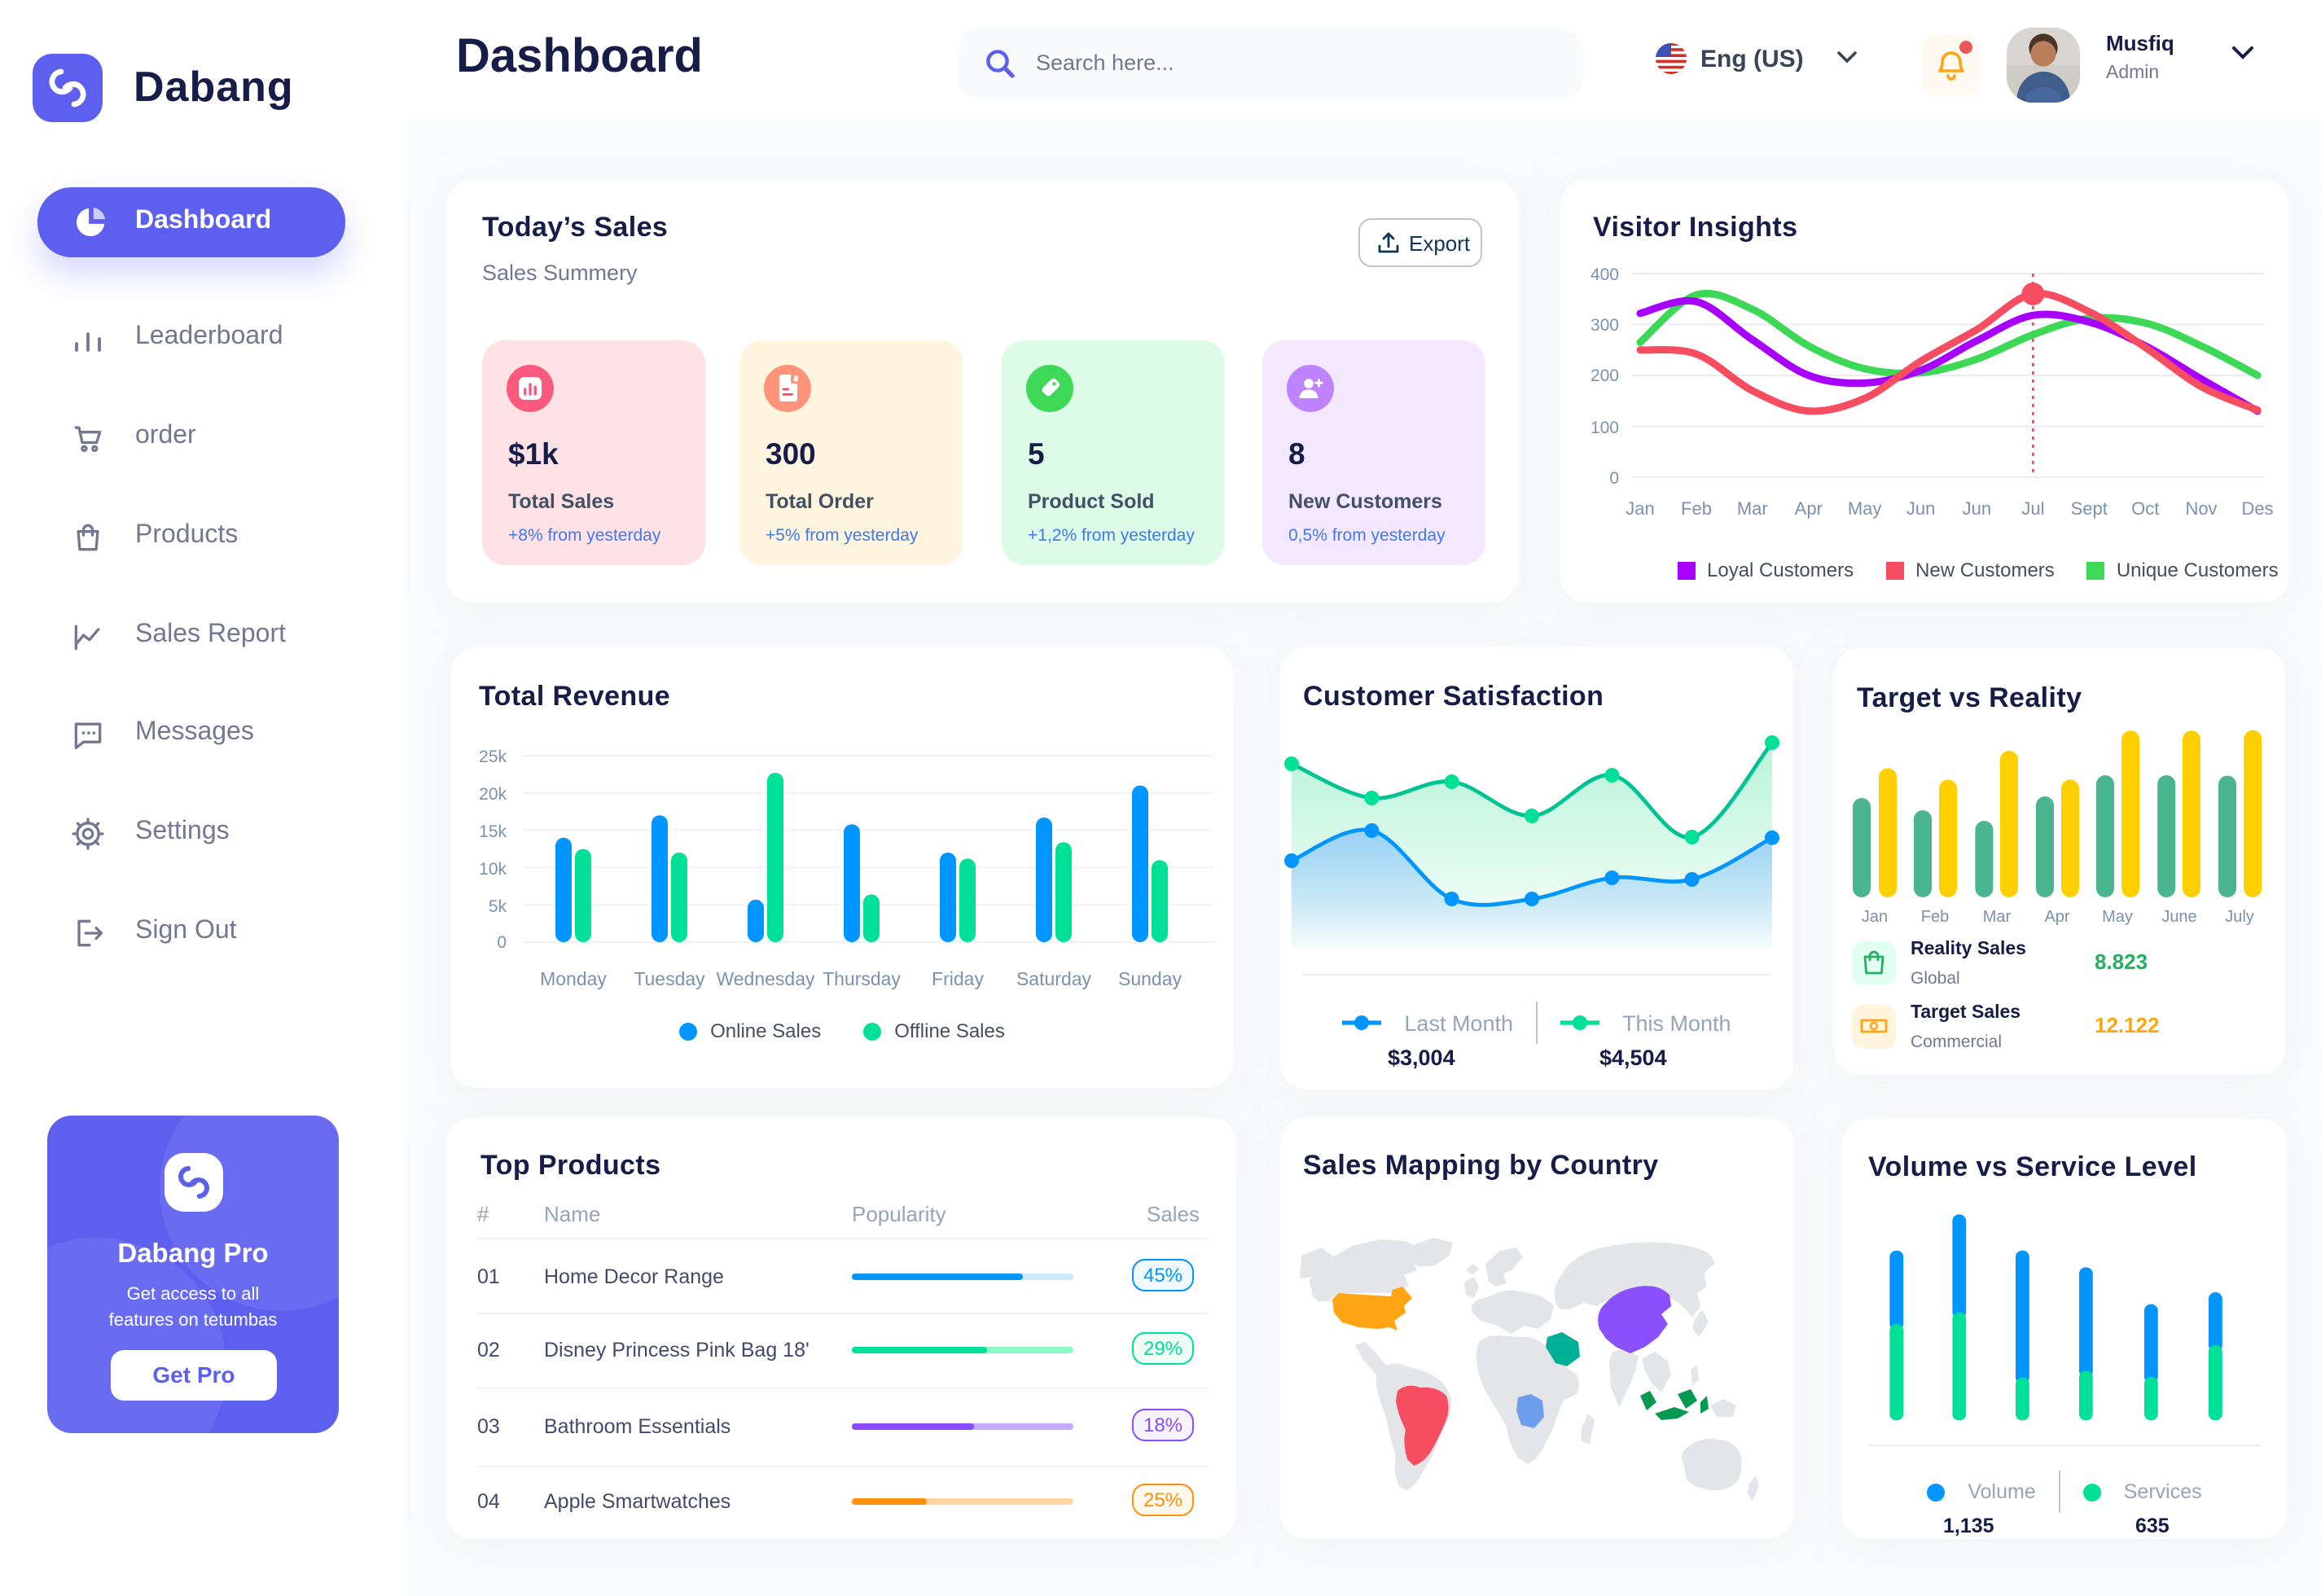 This screenshot has height=1596, width=2321. Describe the element at coordinates (669, 978) in the screenshot. I see `svg-text: Tuesday` at that location.